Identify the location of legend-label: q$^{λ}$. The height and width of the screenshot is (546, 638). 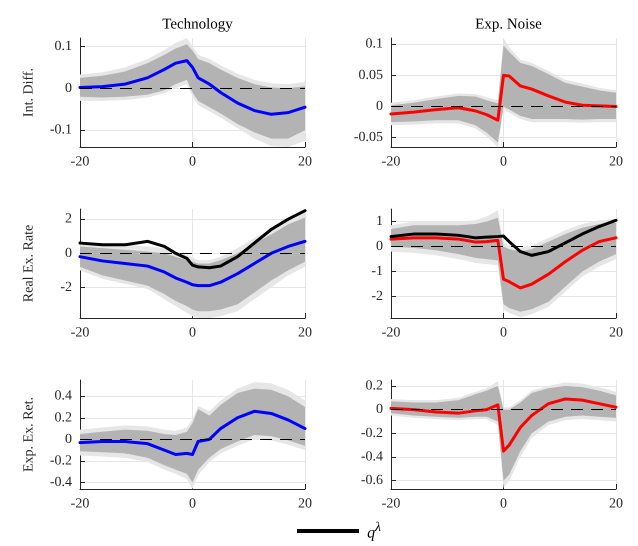
(374, 530).